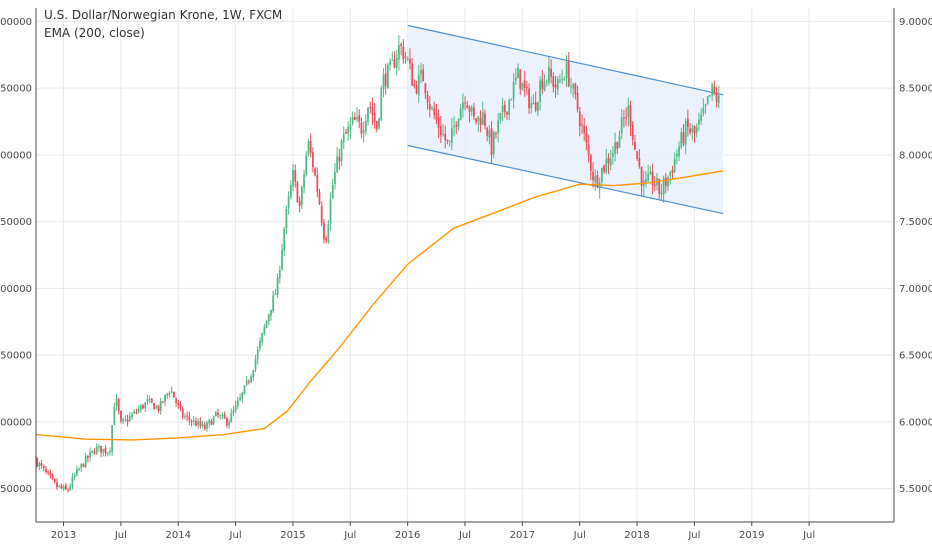 This screenshot has height=550, width=932. What do you see at coordinates (94, 33) in the screenshot?
I see `indicator-label: EMA (200, close)` at bounding box center [94, 33].